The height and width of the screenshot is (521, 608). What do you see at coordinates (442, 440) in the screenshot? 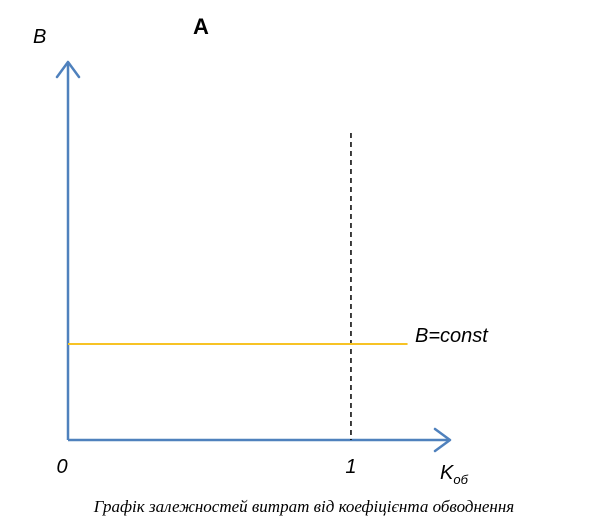
I see `x-axis-arrow` at bounding box center [442, 440].